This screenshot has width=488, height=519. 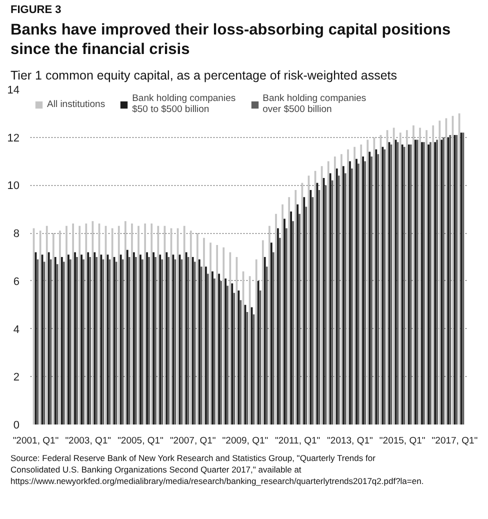 What do you see at coordinates (16, 234) in the screenshot?
I see `y-tick-label: 8` at bounding box center [16, 234].